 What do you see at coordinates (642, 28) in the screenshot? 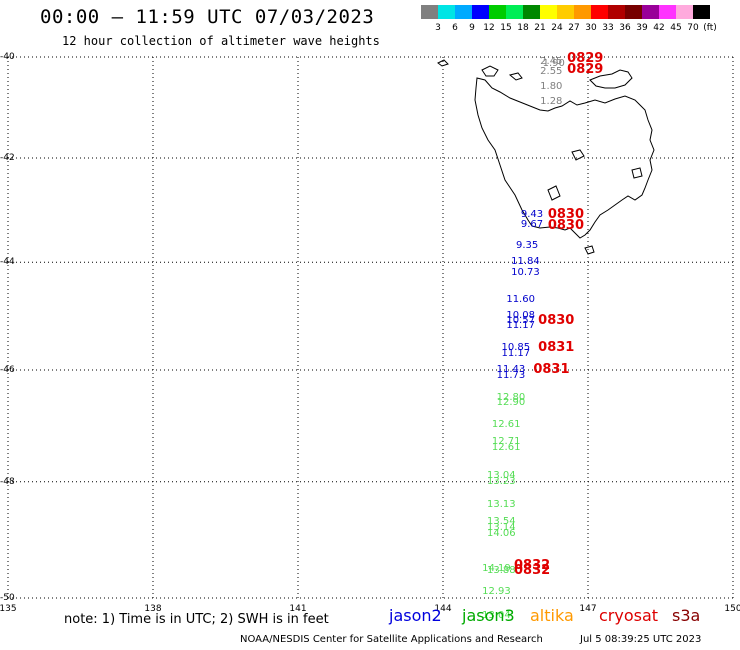
I see `legend-label: 39` at bounding box center [642, 28].